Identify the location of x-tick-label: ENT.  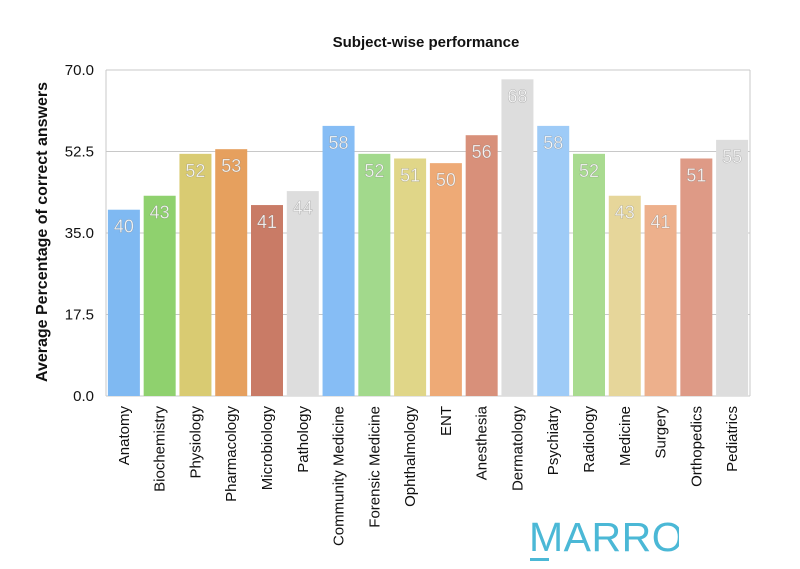
(446, 421).